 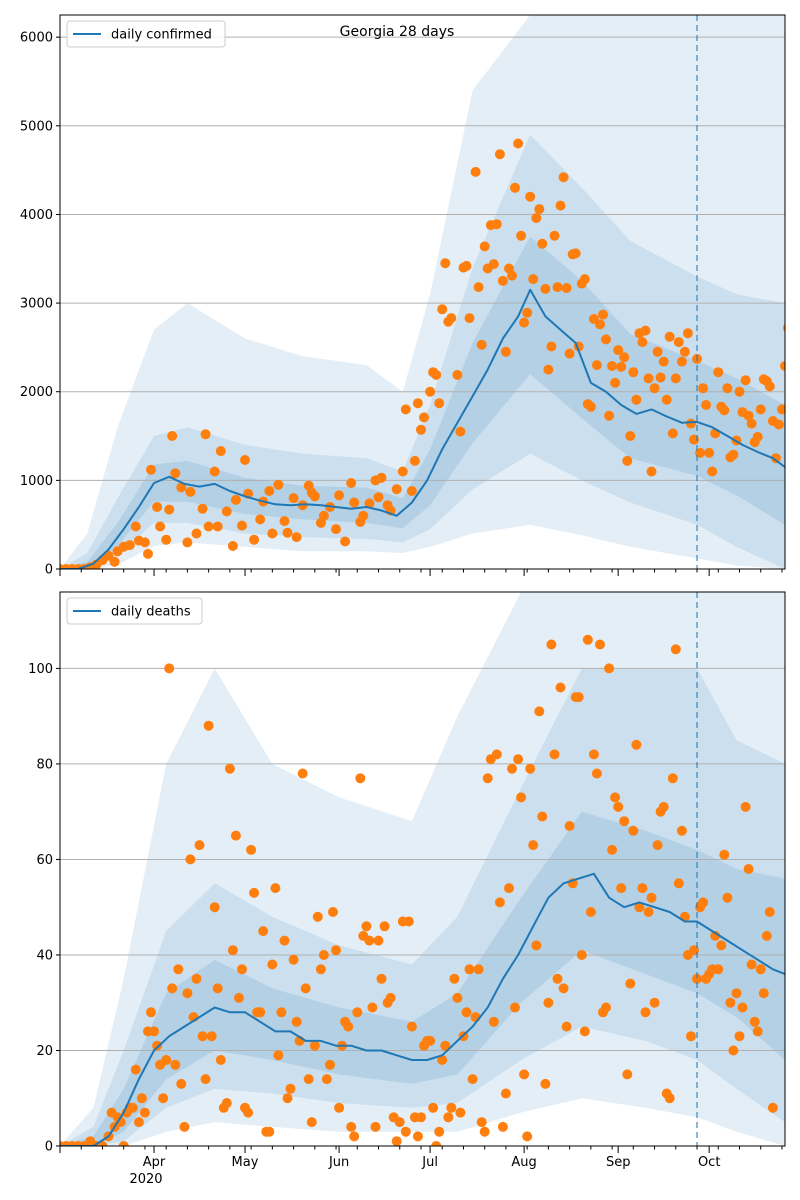 What do you see at coordinates (154, 1162) in the screenshot?
I see `month-label: Apr` at bounding box center [154, 1162].